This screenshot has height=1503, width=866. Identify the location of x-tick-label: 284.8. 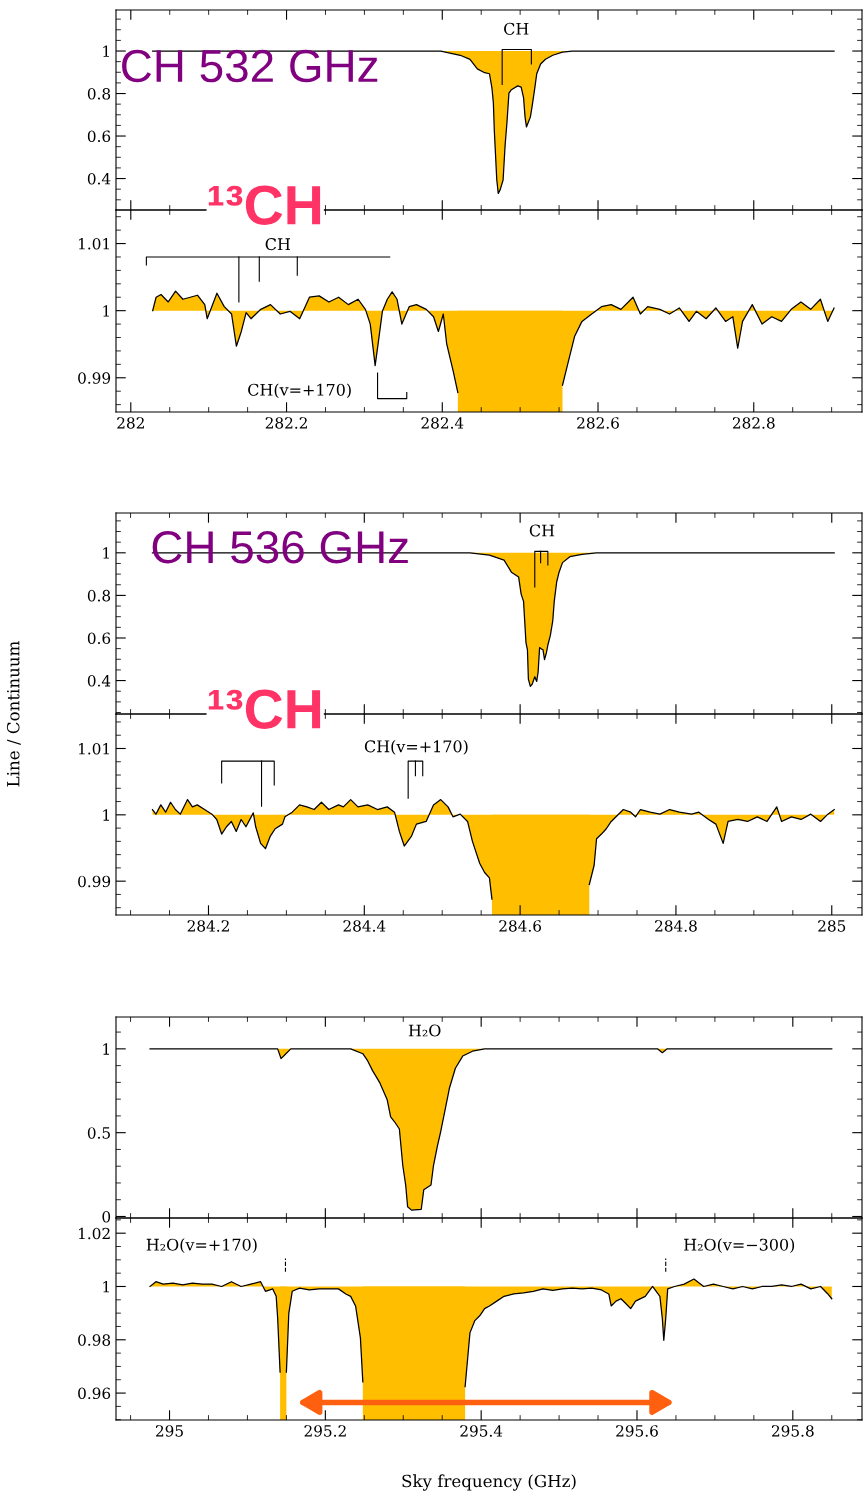
(676, 926).